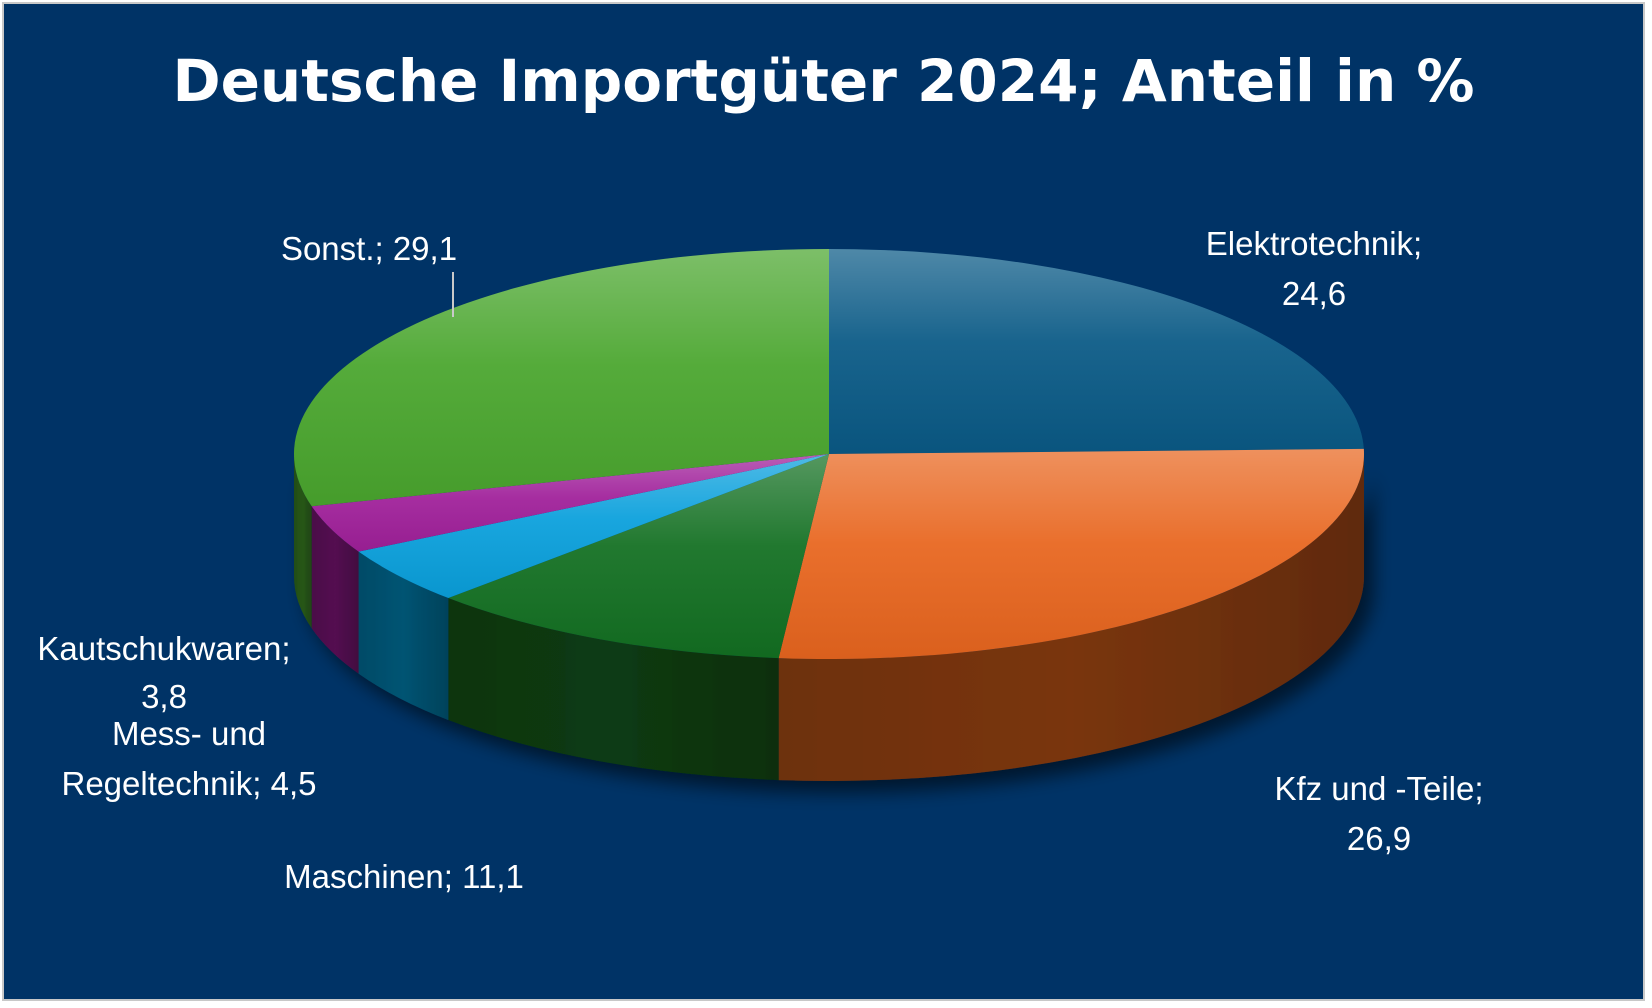  I want to click on pie-slice-shine-kfz-und-teile, so click(1071, 553).